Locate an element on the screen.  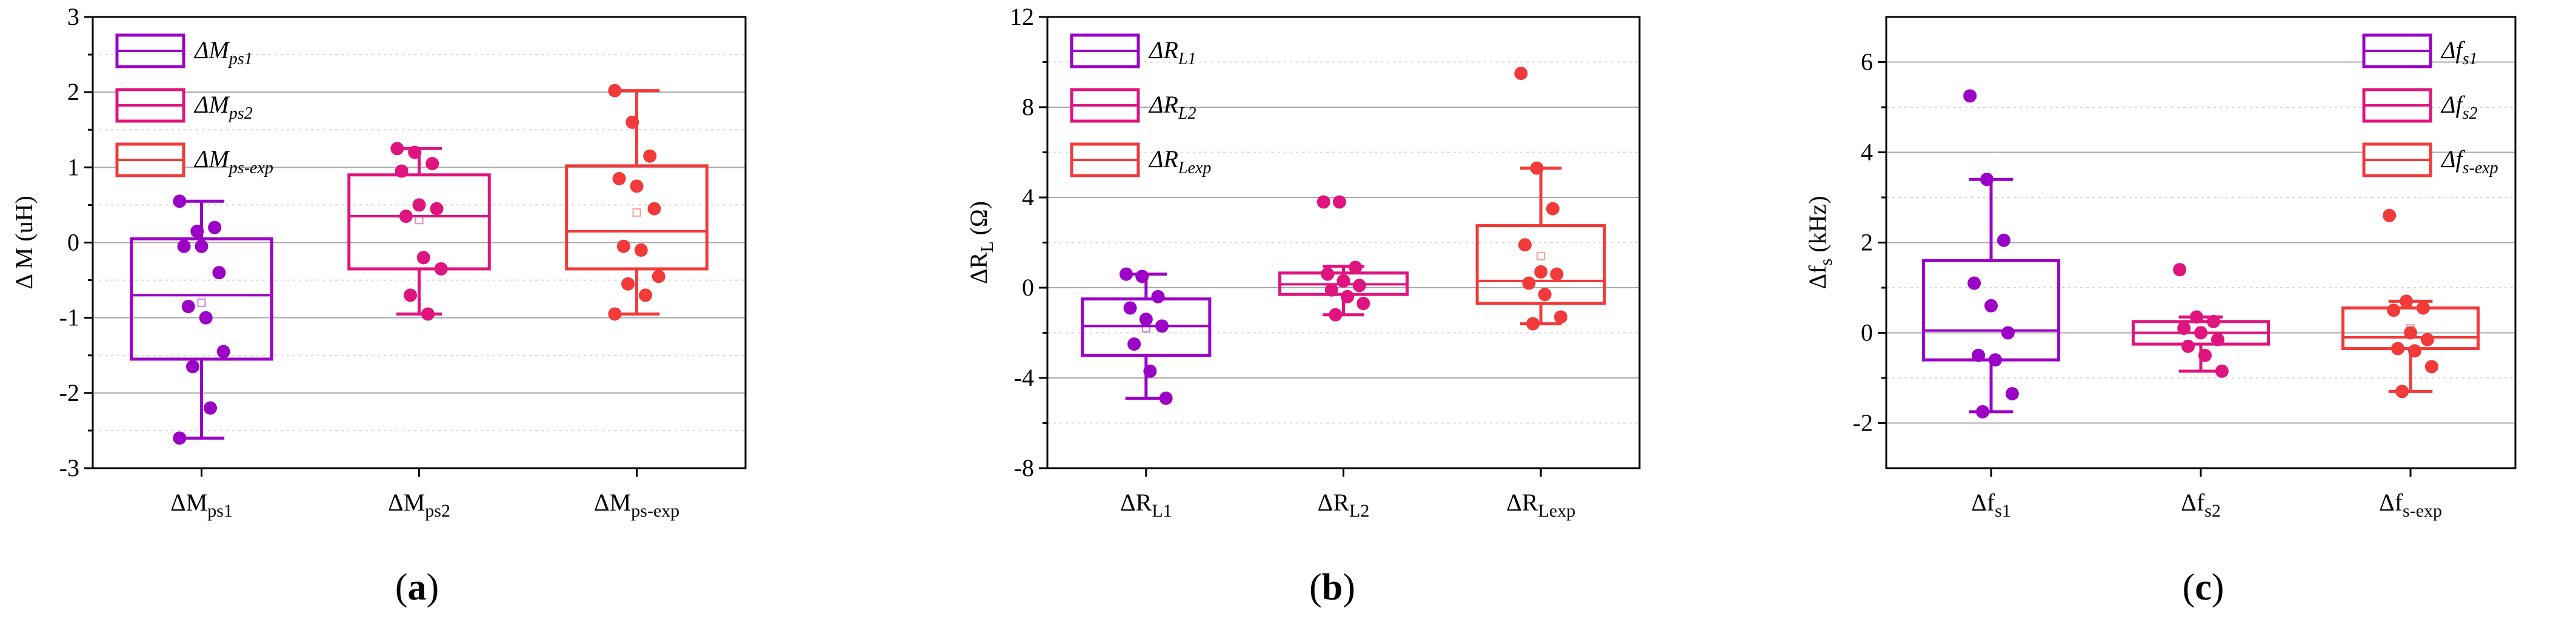
y-tick-label: -1 is located at coordinates (69, 317).